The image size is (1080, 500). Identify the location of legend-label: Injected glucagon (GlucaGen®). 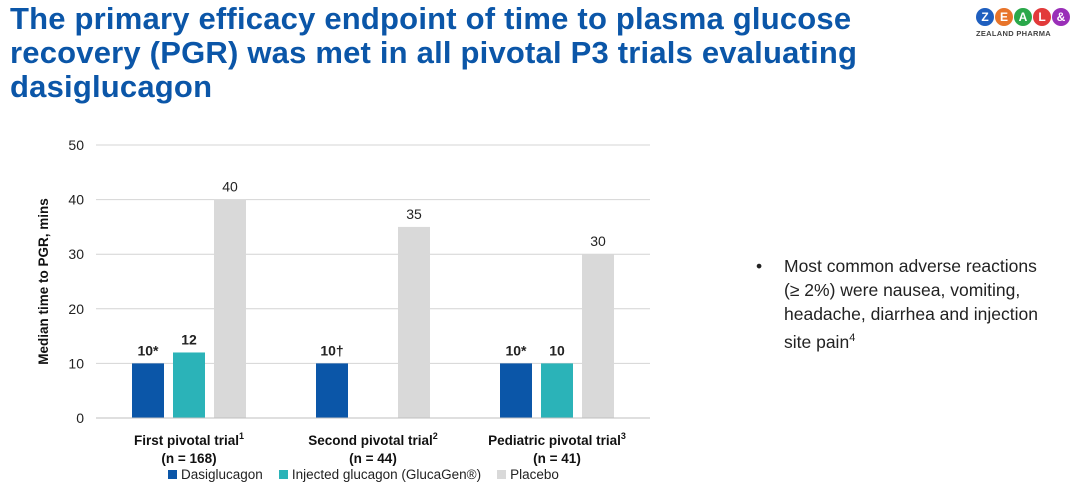
(386, 474).